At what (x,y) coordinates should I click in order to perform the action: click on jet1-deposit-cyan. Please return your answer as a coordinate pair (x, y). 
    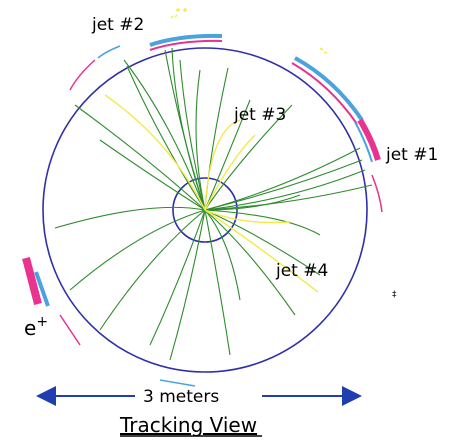
    Looking at the image, I should click on (329, 89).